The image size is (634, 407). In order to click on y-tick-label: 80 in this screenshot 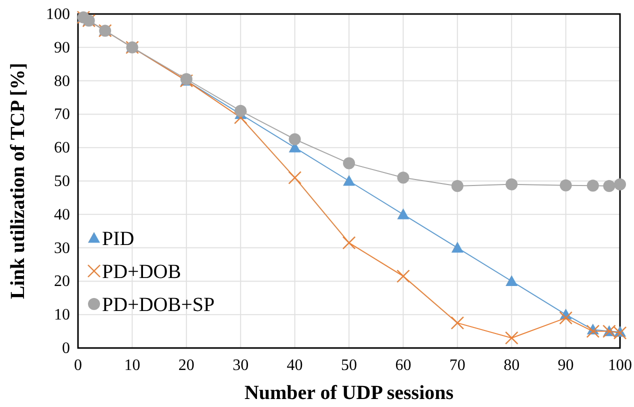, I will do `click(62, 81)`.